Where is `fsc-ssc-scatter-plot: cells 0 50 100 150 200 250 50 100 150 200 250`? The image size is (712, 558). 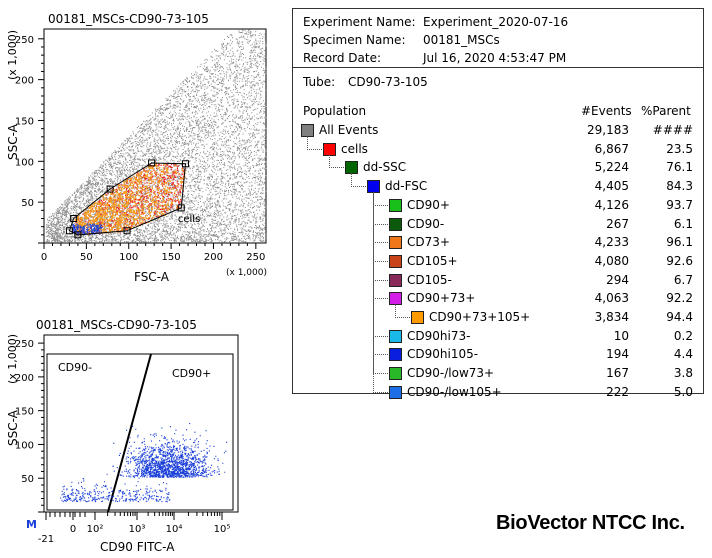
fsc-ssc-scatter-plot: cells 0 50 100 150 200 250 50 100 150 200 250 is located at coordinates (141, 145).